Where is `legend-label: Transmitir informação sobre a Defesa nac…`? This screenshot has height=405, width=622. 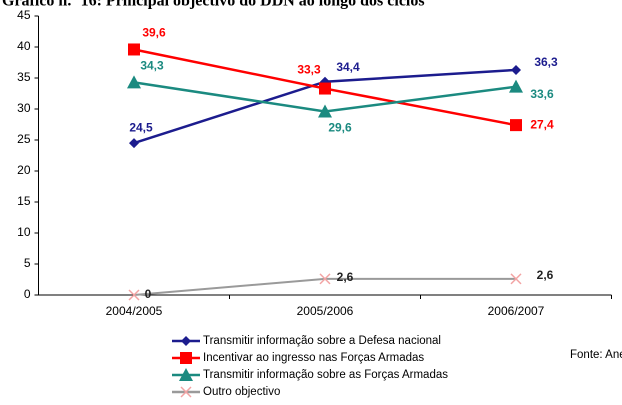 legend-label: Transmitir informação sobre a Defesa nac… is located at coordinates (322, 341).